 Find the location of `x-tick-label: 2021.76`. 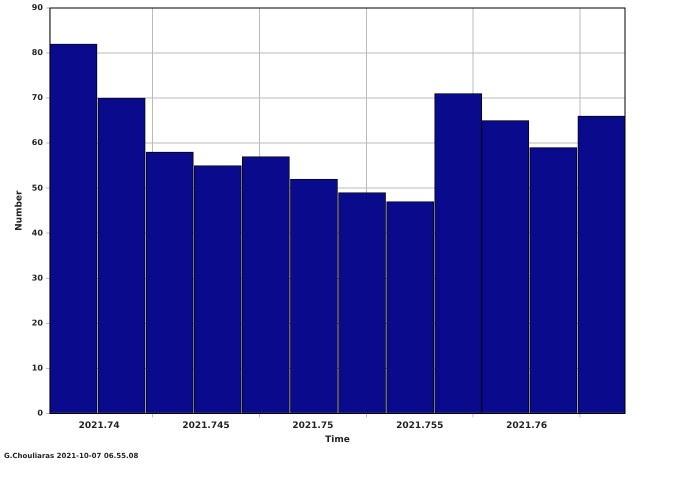

x-tick-label: 2021.76 is located at coordinates (527, 426).